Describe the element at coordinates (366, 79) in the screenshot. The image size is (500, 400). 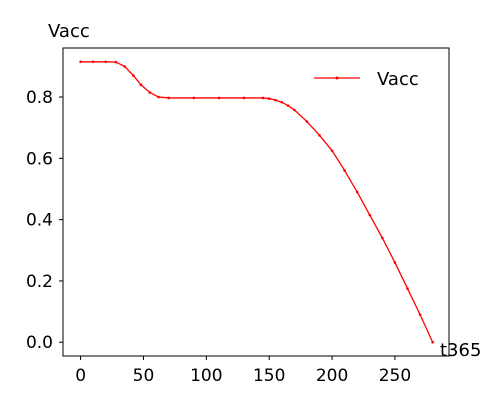
I see `legend: Vacc` at that location.